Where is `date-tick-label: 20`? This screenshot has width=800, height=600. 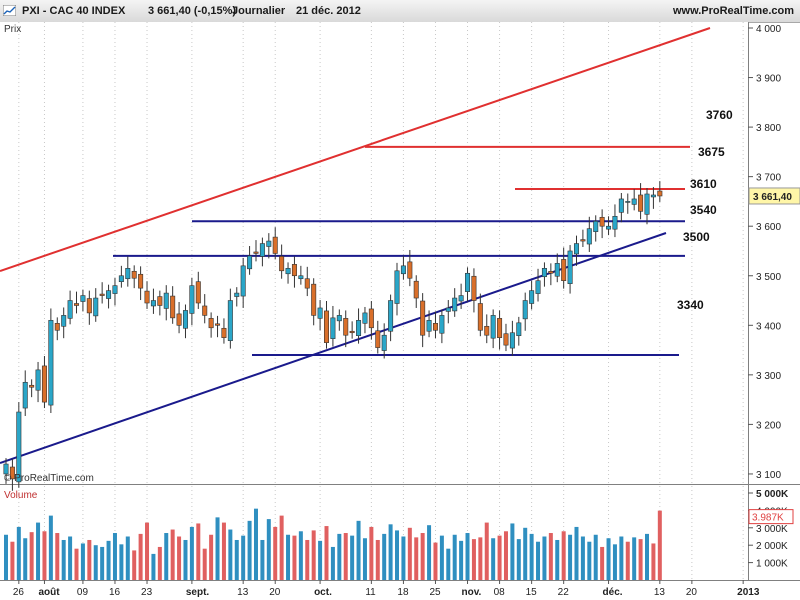 date-tick-label: 20 is located at coordinates (275, 592).